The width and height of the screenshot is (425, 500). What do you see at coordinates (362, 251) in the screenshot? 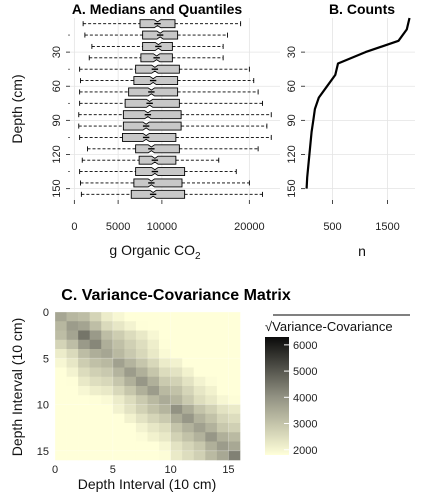
I see `panel-b-x-label: n` at bounding box center [362, 251].